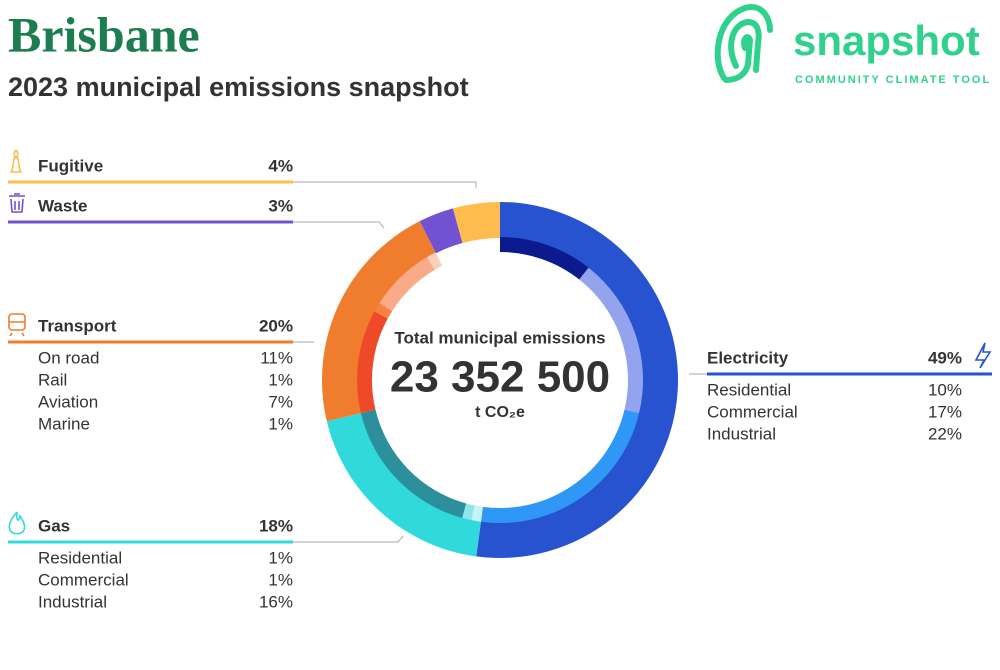  I want to click on brand-name: snapshot, so click(886, 40).